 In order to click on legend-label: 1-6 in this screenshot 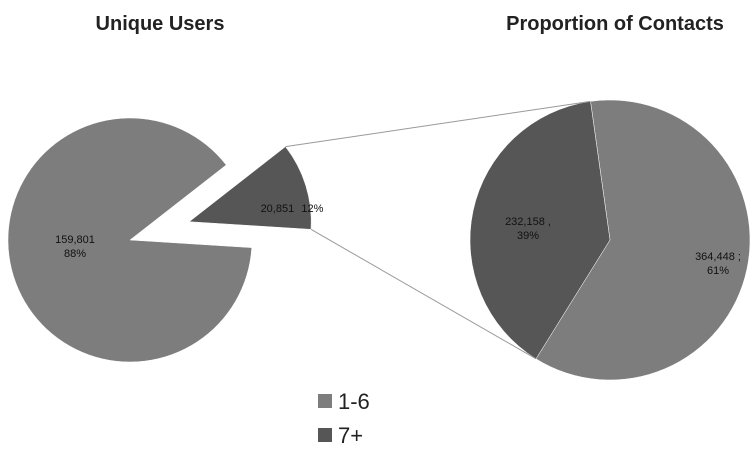, I will do `click(354, 401)`.